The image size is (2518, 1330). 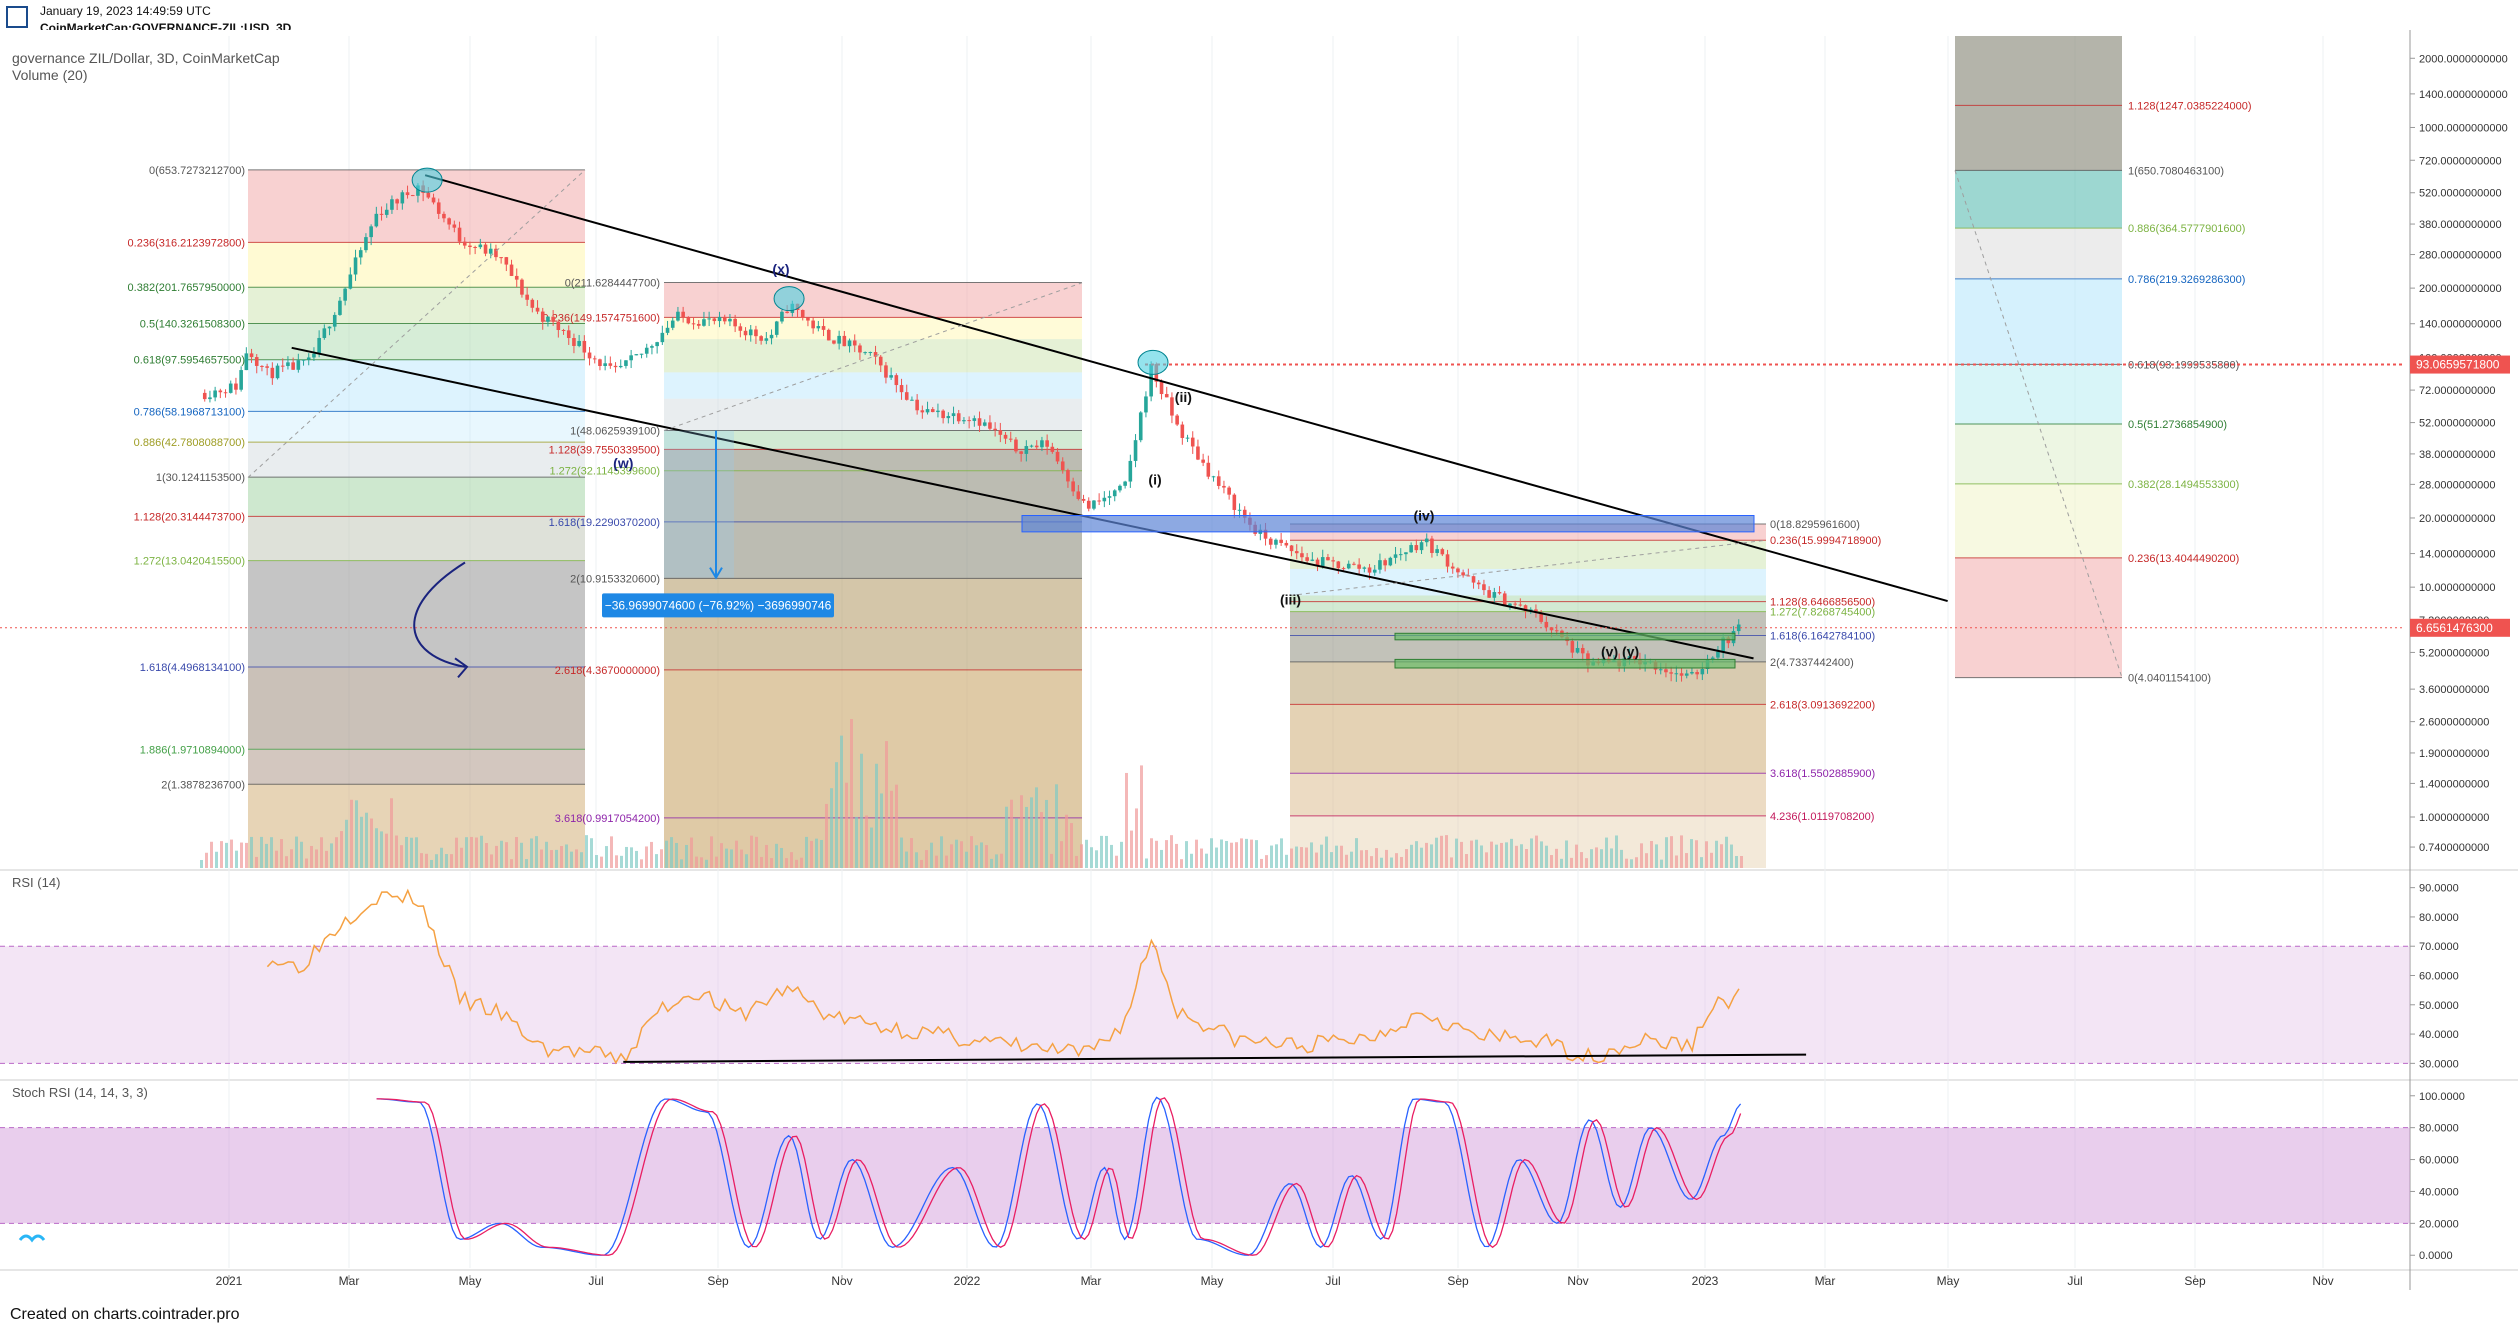 I want to click on price-tick-label: 720.0000000000, so click(x=2460, y=161).